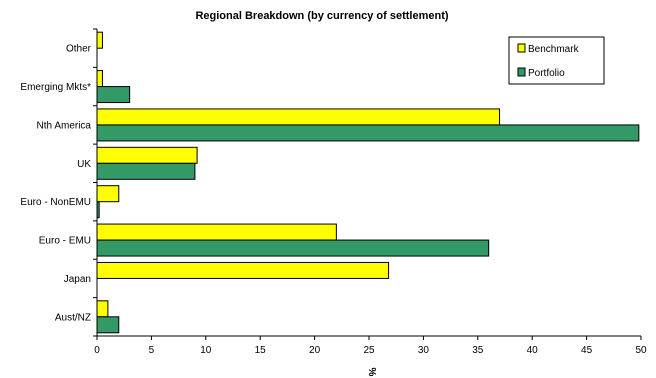  Describe the element at coordinates (243, 270) in the screenshot. I see `bar-benchmark-japan` at that location.